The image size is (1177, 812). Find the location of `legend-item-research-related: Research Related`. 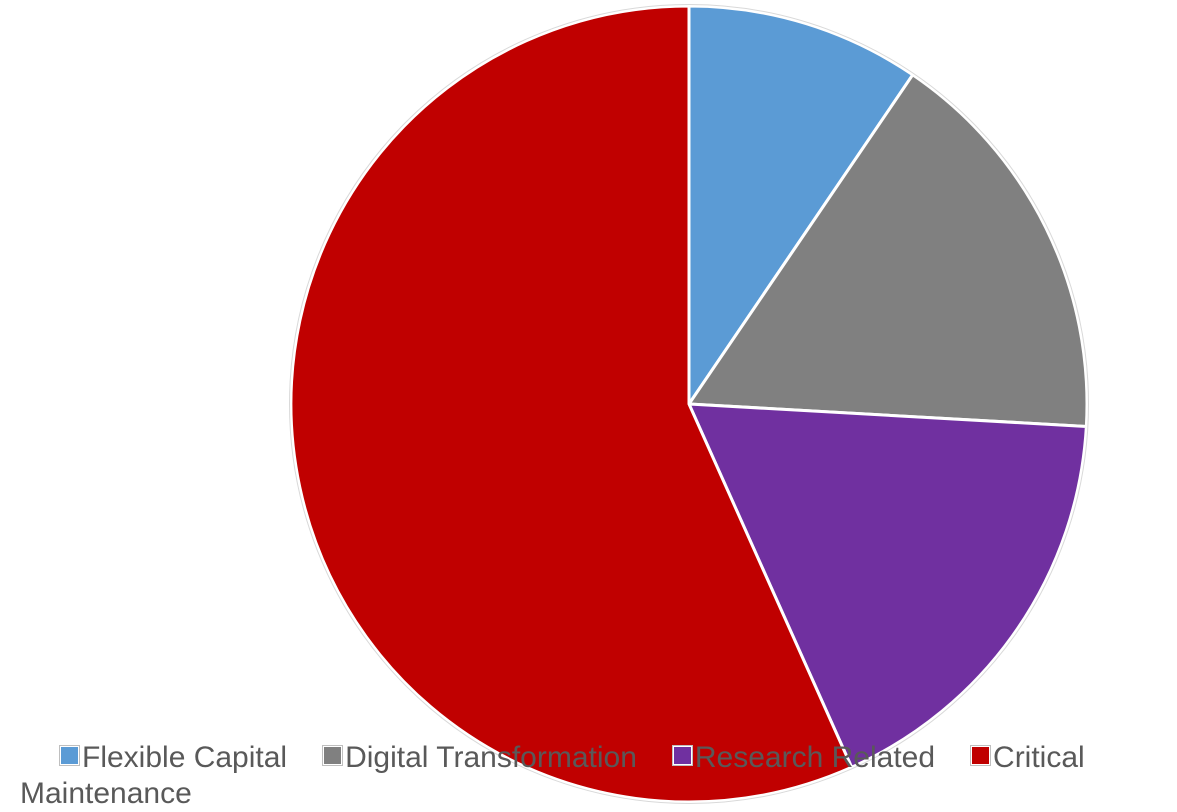

legend-item-research-related: Research Related is located at coordinates (803, 757).